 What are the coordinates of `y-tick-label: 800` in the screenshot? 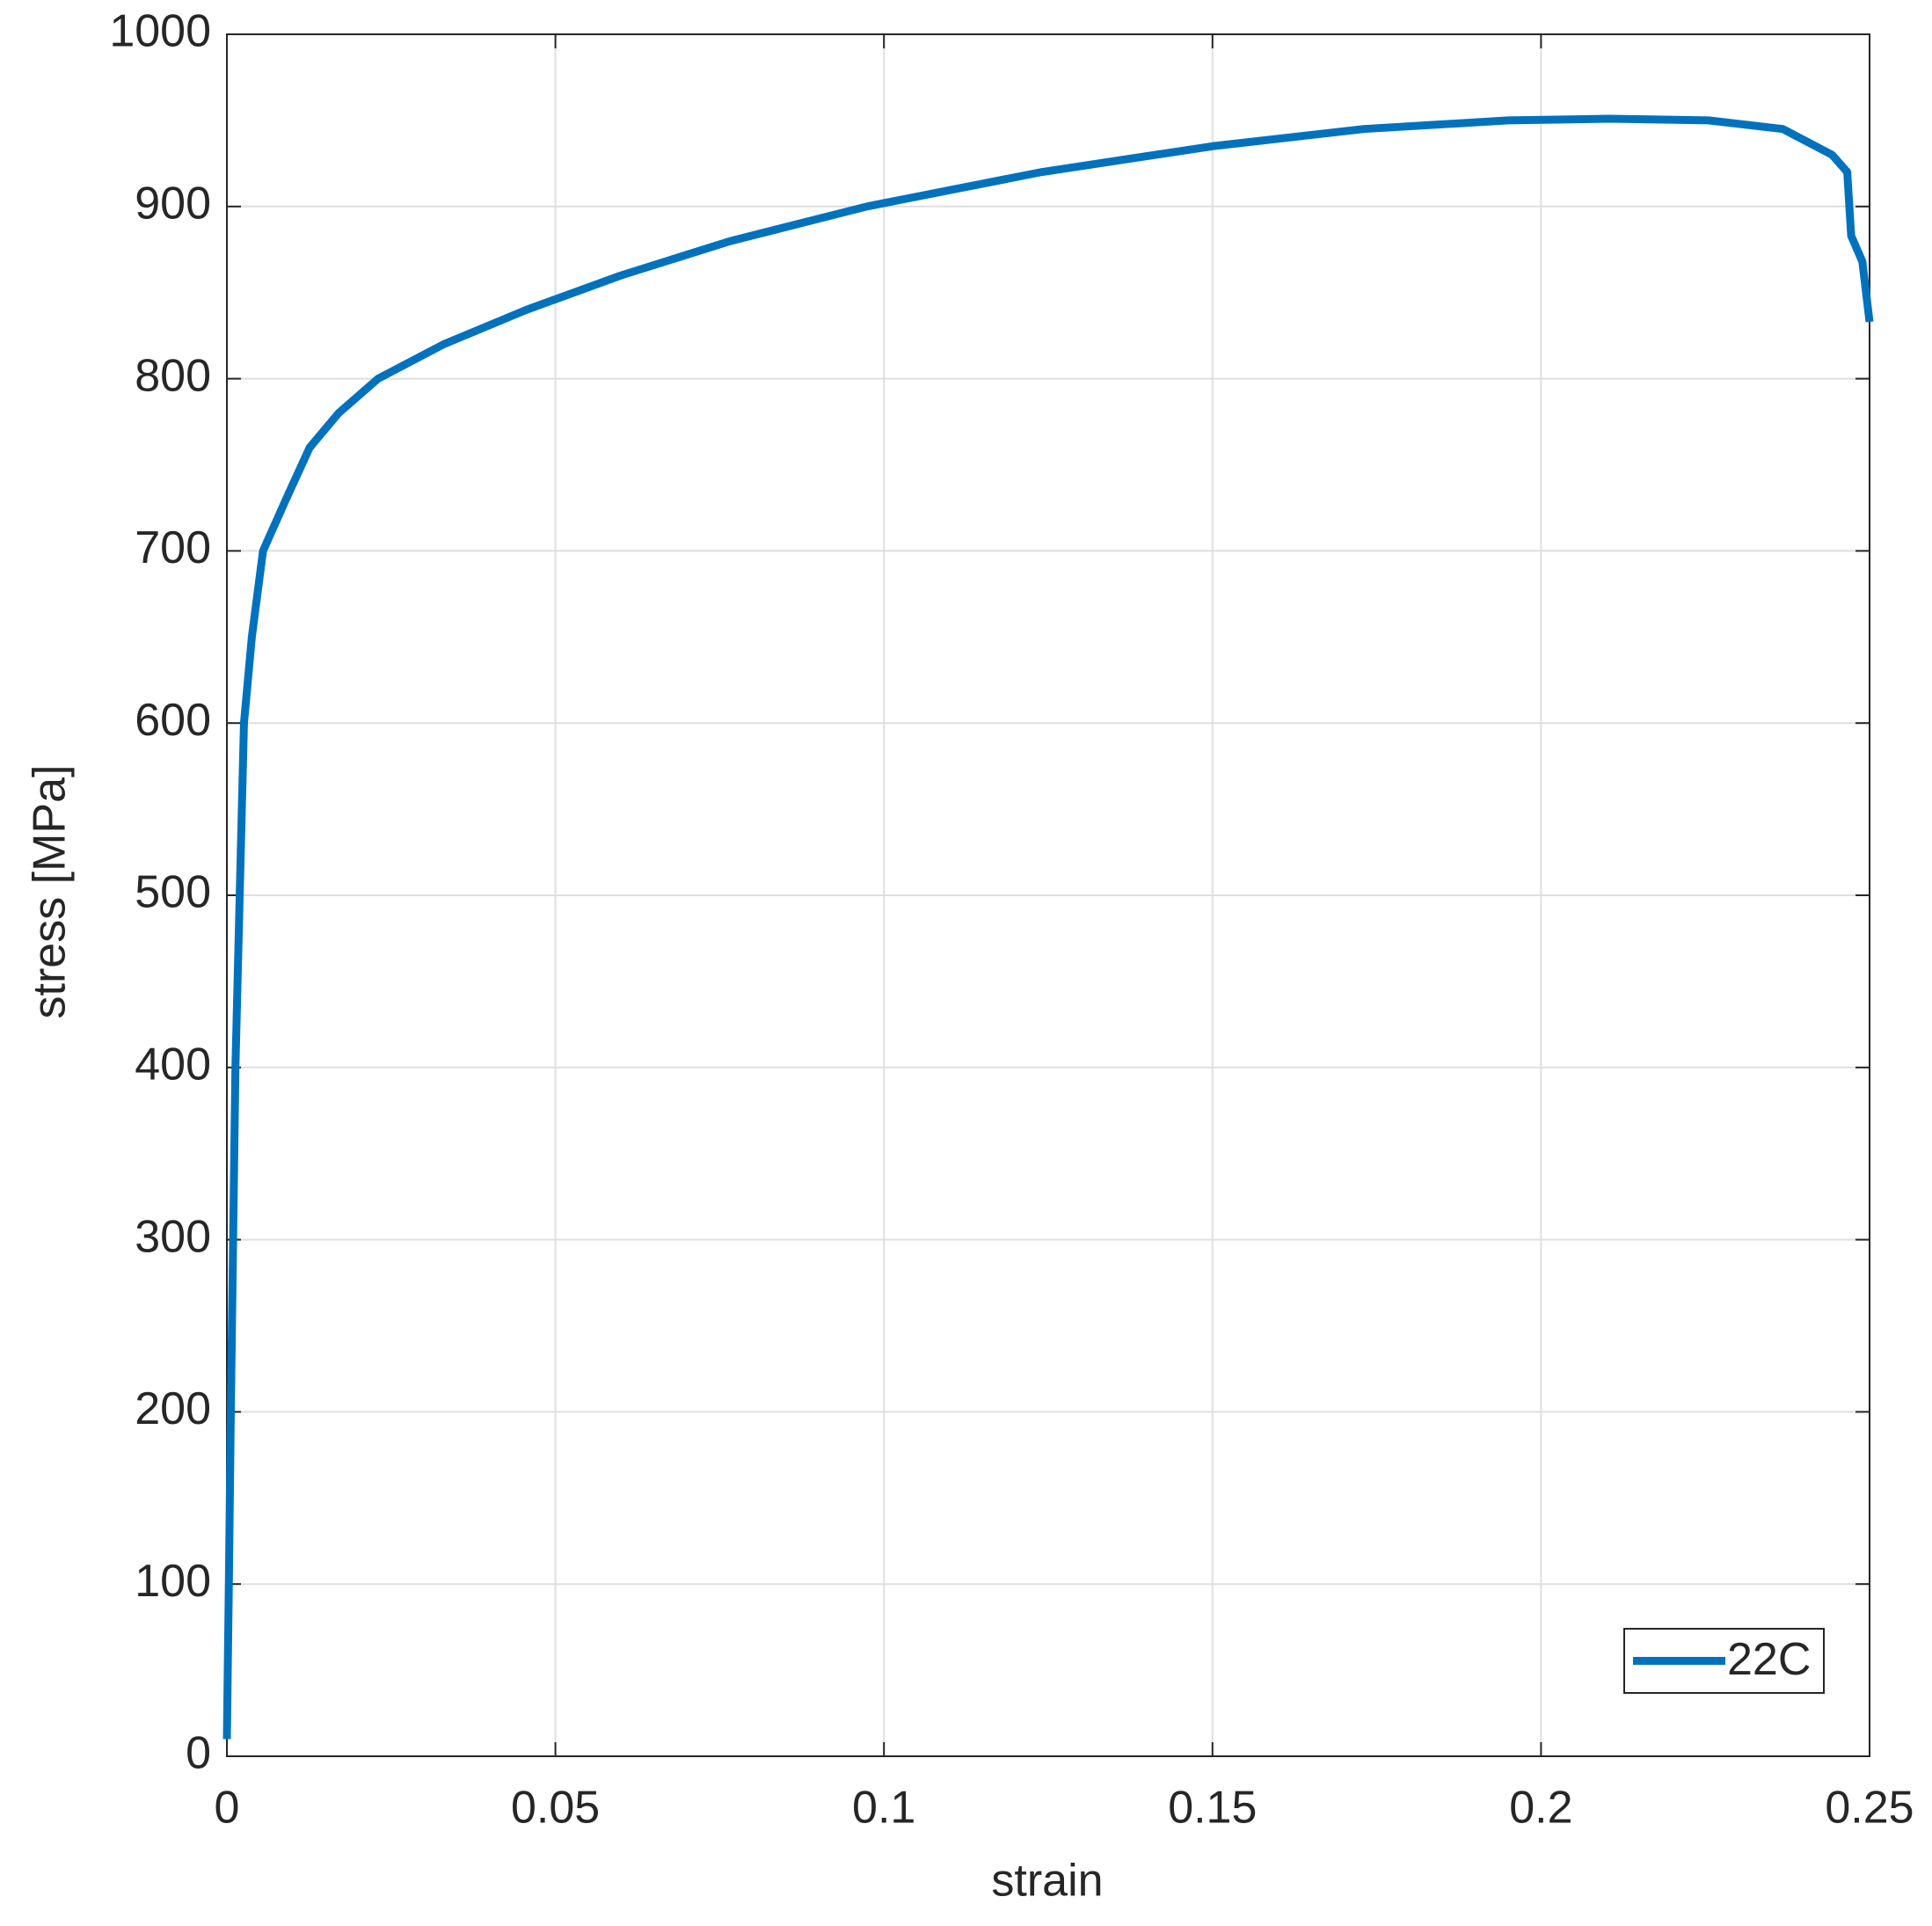 It's located at (173, 375).